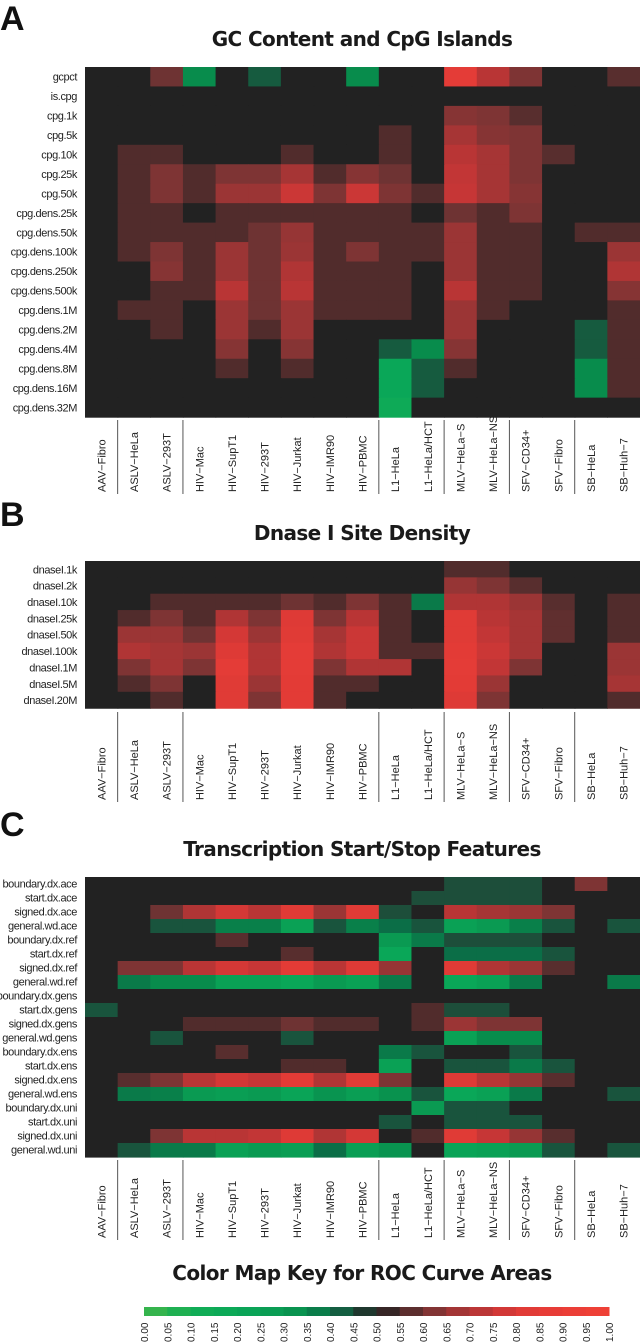 Image resolution: width=640 pixels, height=1343 pixels. Describe the element at coordinates (494, 1332) in the screenshot. I see `color-key-tick-label: 0.75` at that location.